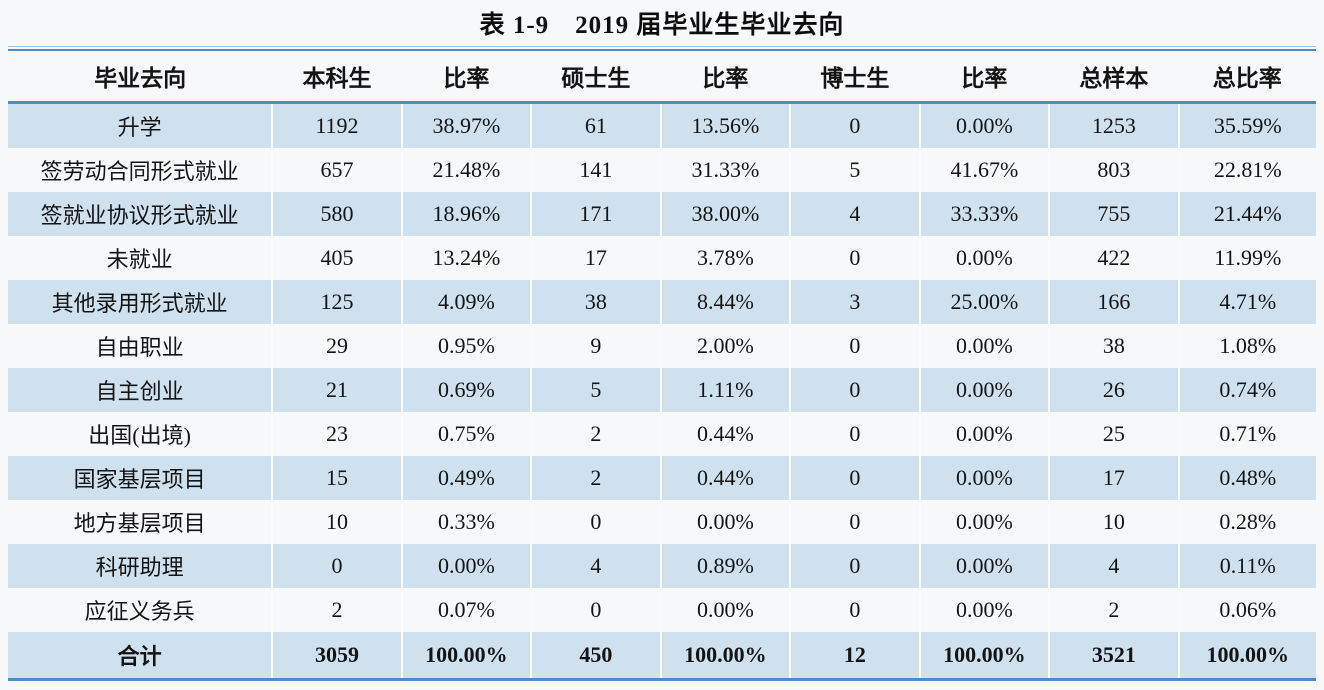 This screenshot has width=1324, height=690. What do you see at coordinates (1248, 477) in the screenshot?
I see `cell-value: 0.48%` at bounding box center [1248, 477].